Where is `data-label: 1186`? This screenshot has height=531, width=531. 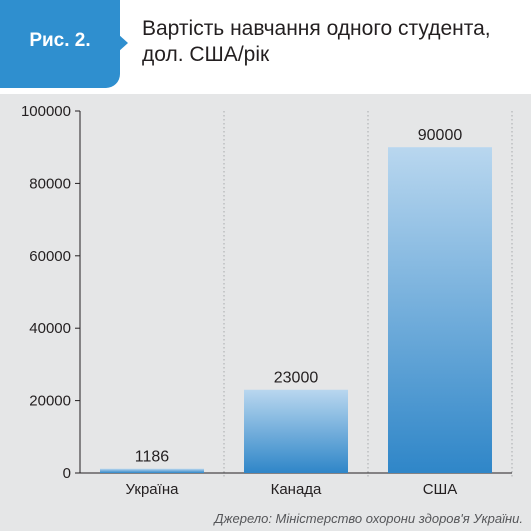 data-label: 1186 is located at coordinates (152, 457).